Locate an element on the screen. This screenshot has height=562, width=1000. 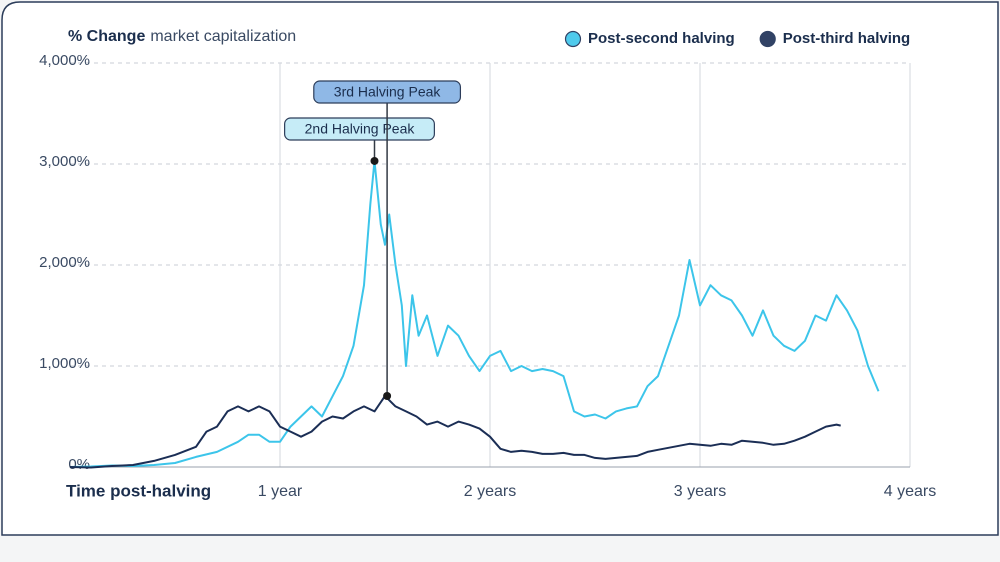
legend-label: Post-third halving is located at coordinates (847, 38).